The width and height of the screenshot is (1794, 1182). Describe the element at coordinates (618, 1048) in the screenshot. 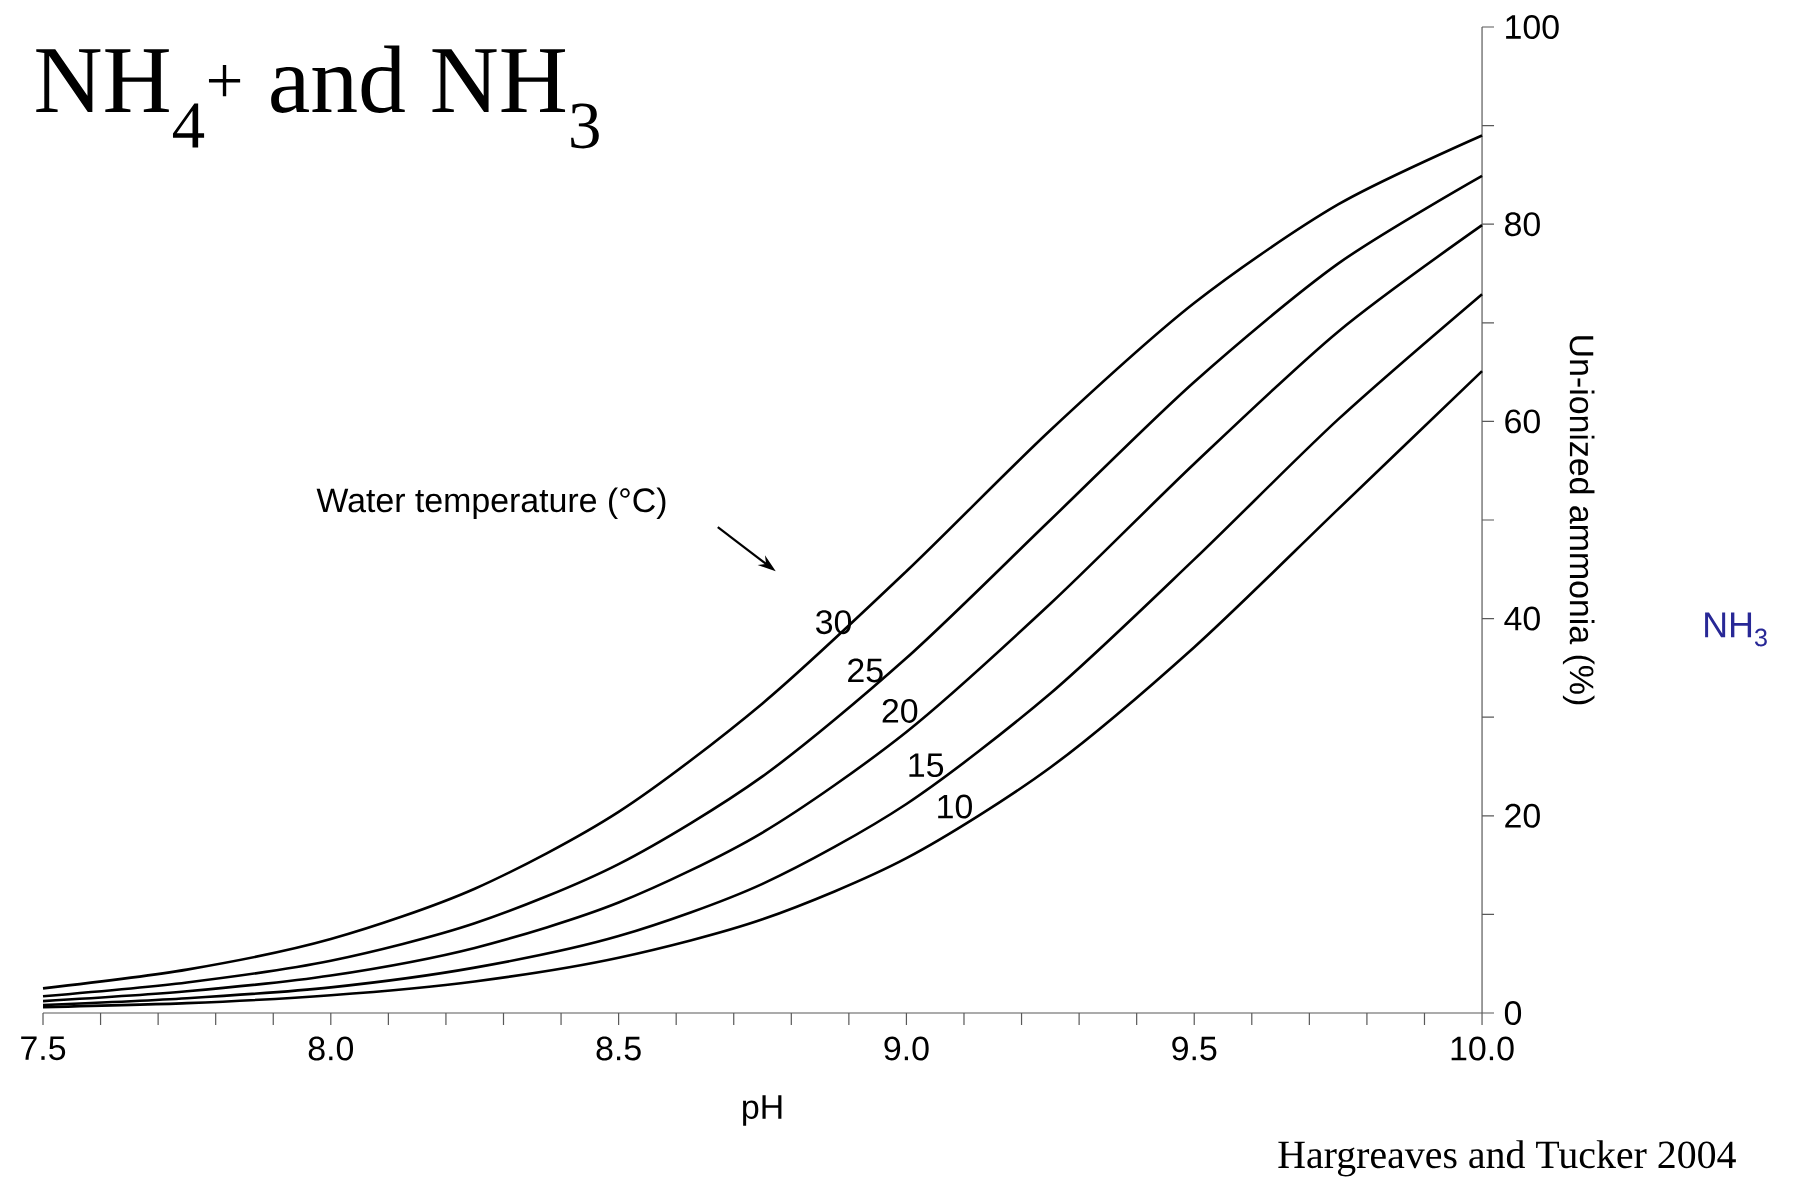

I see `x-tick-label: 8.5` at that location.